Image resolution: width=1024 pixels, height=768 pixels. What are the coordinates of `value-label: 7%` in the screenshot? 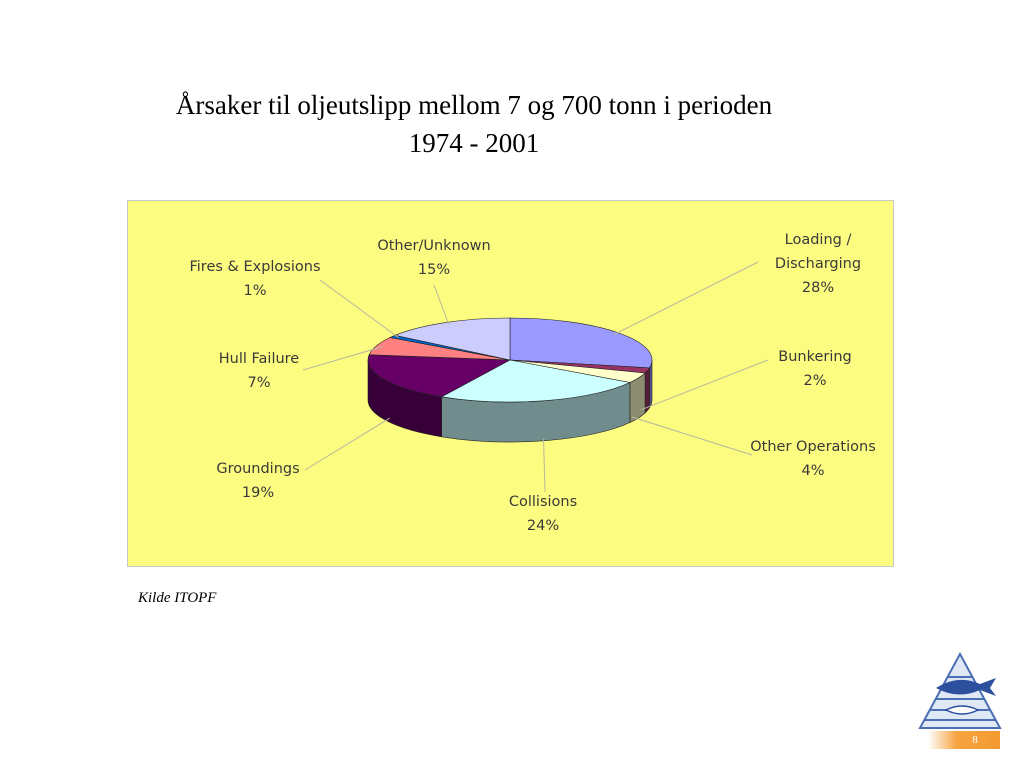 It's located at (259, 383).